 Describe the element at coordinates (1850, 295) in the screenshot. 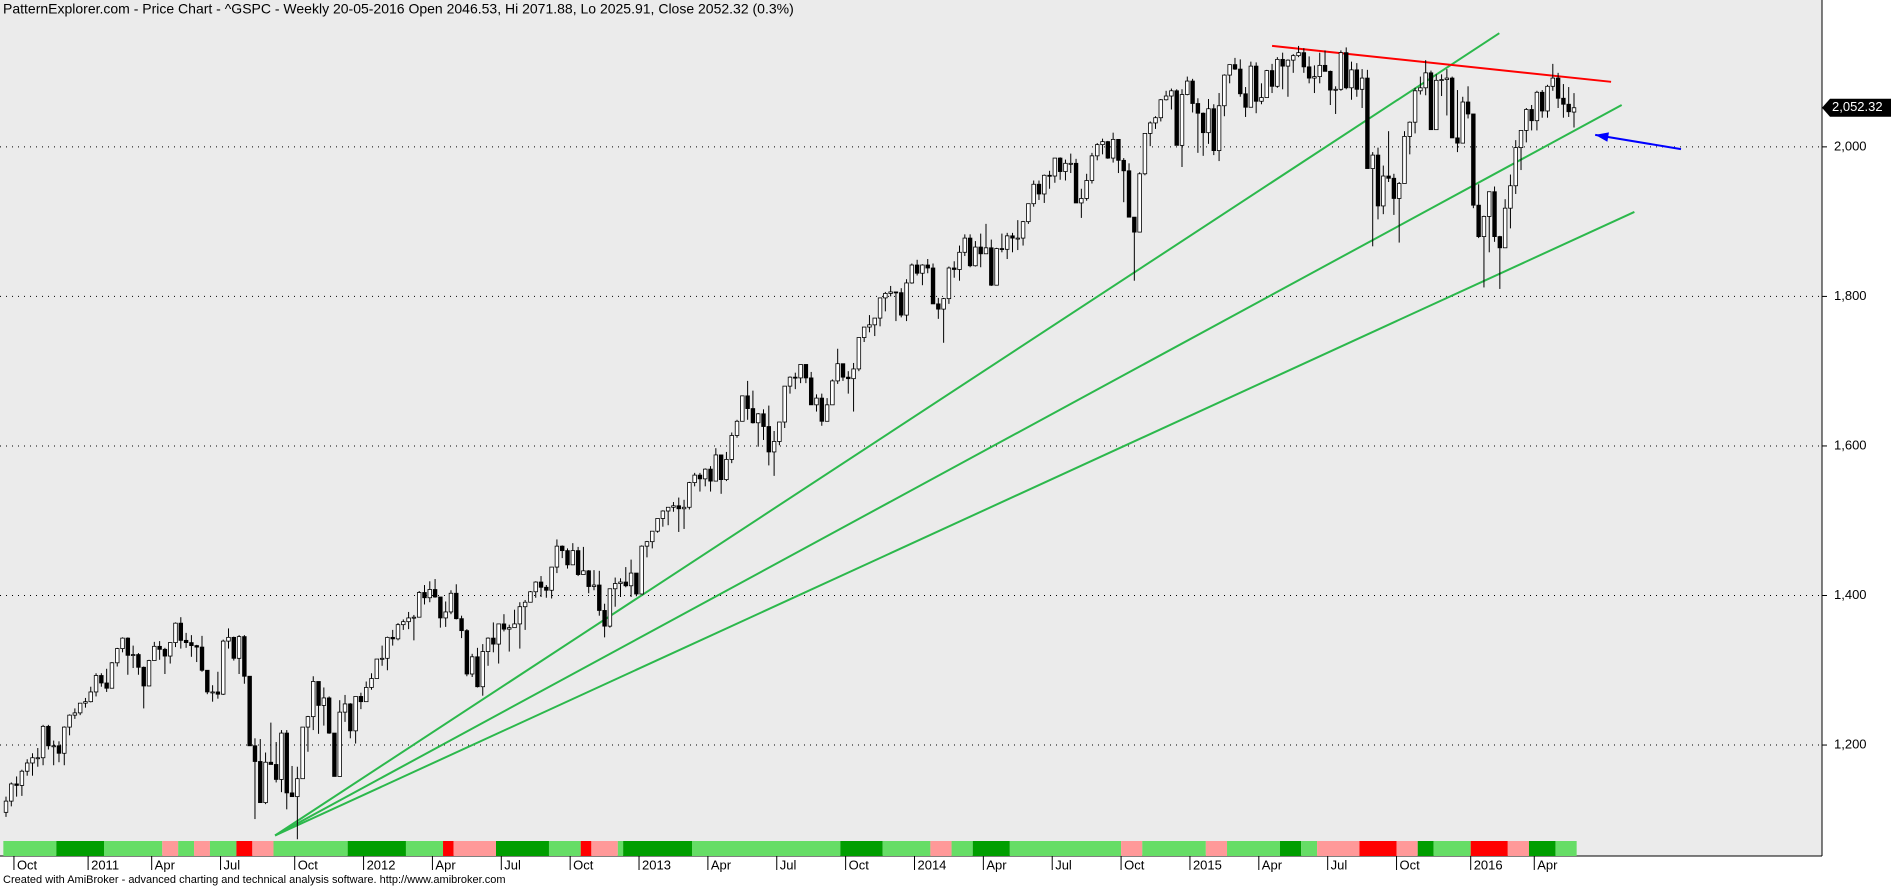

I see `y-tick-label: 1,800` at that location.